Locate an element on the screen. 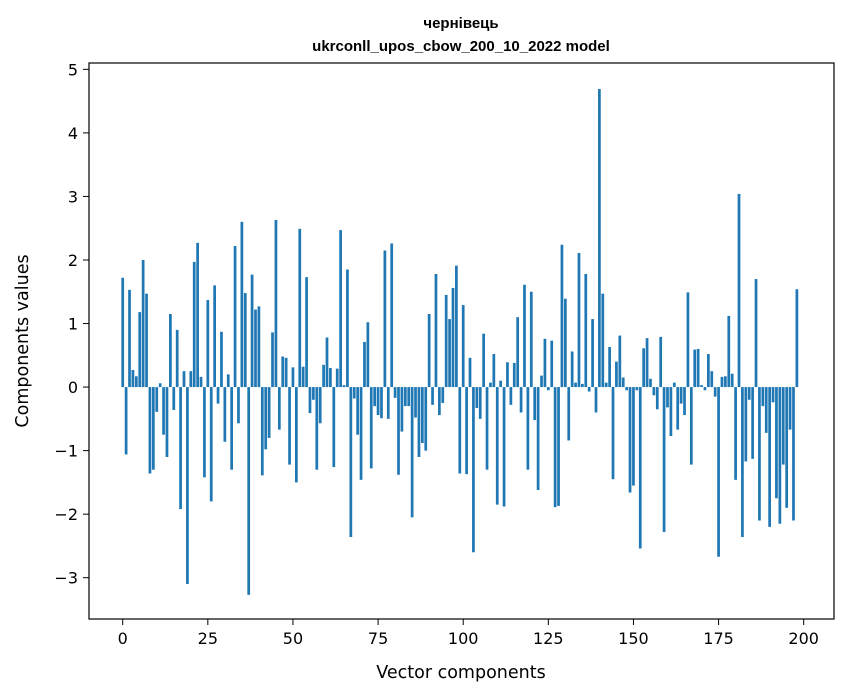 The image size is (847, 696). x-tick-label: 25 is located at coordinates (208, 638).